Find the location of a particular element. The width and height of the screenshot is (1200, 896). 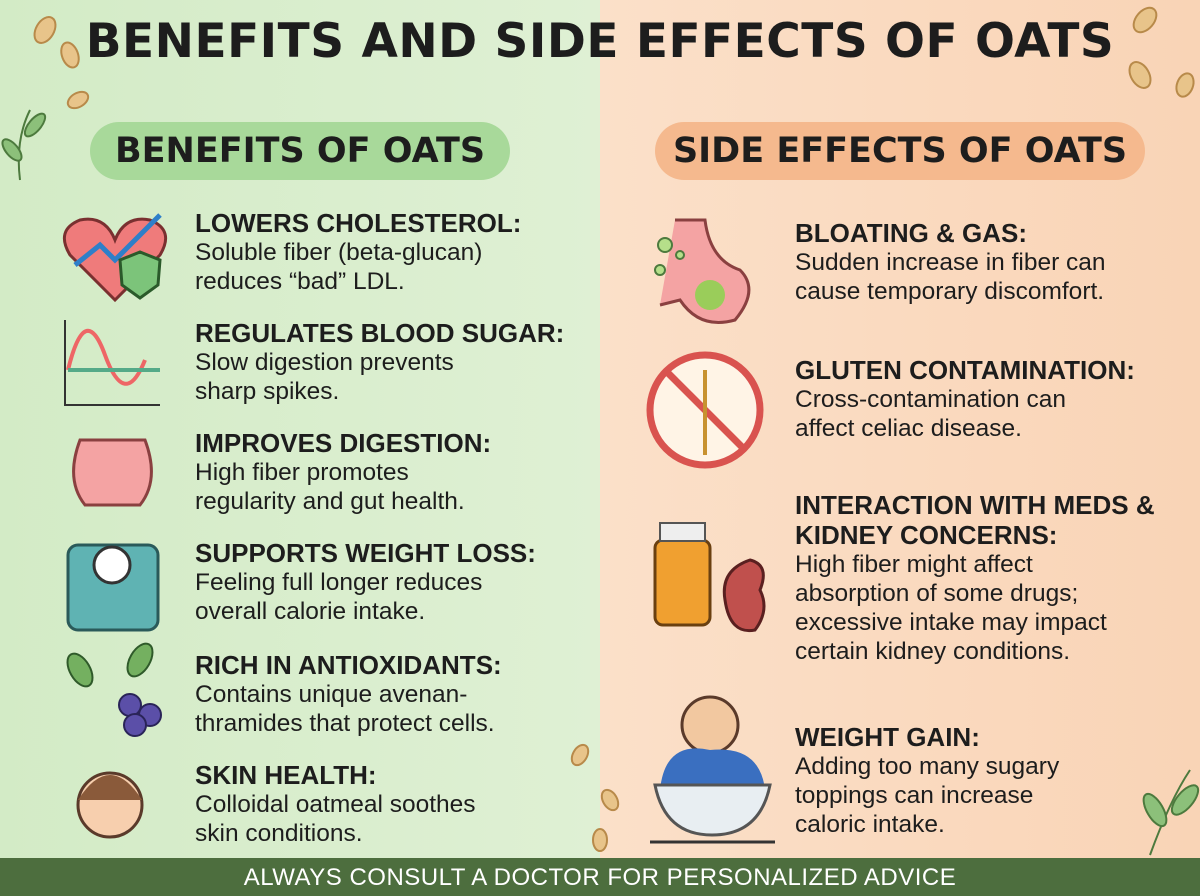

item-title: SKIN HEALTH: is located at coordinates (286, 775).